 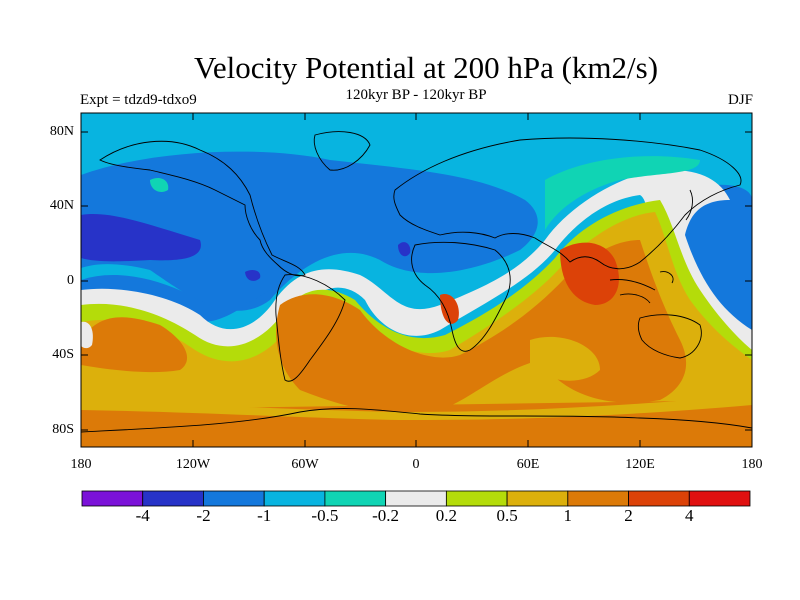 What do you see at coordinates (416, 420) in the screenshot?
I see `coastline-antarctica` at bounding box center [416, 420].